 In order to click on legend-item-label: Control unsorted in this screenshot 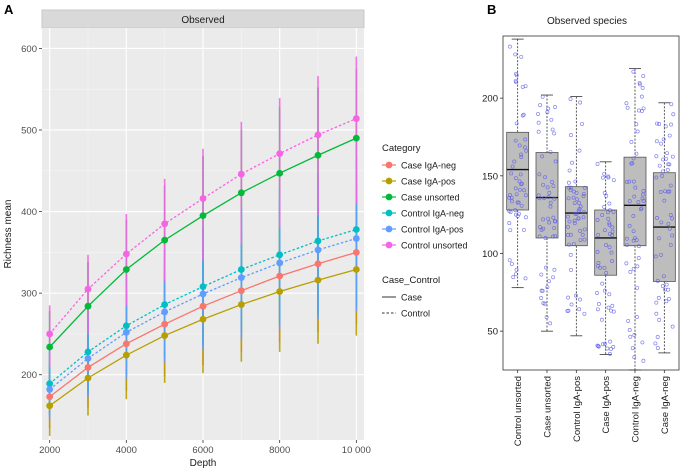, I will do `click(434, 246)`.